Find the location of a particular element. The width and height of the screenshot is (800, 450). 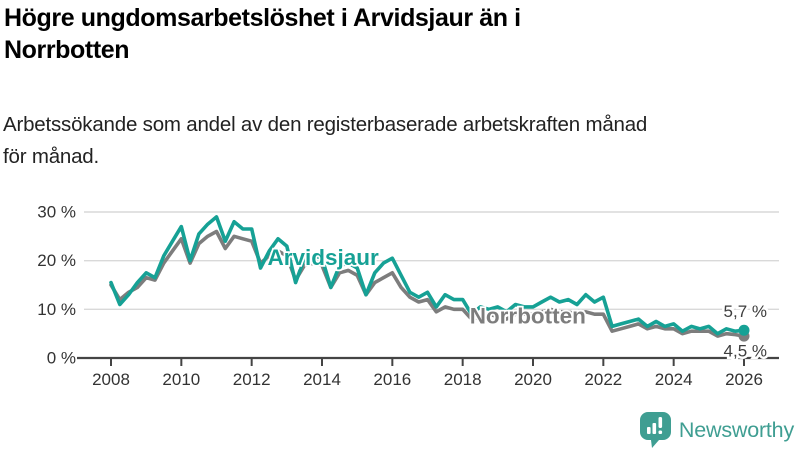

series-end-dot-arvidsjaur is located at coordinates (744, 330).